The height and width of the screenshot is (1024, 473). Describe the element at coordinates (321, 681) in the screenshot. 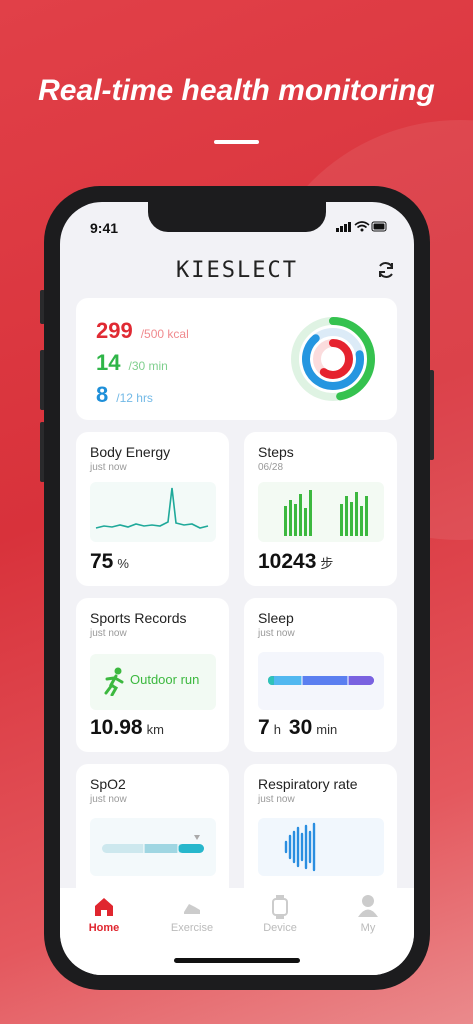

I see `sleep-chart` at that location.